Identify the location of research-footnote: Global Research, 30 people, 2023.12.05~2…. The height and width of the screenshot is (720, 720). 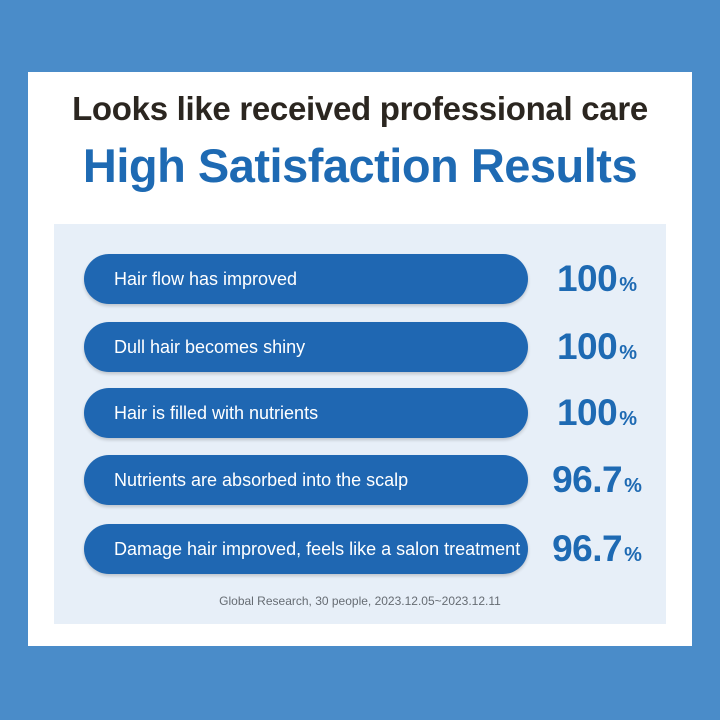
(360, 601).